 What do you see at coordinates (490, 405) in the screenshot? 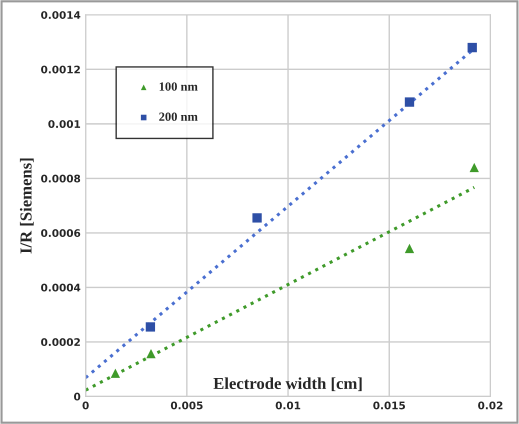
I see `x-tick-label: 0.02` at bounding box center [490, 405].